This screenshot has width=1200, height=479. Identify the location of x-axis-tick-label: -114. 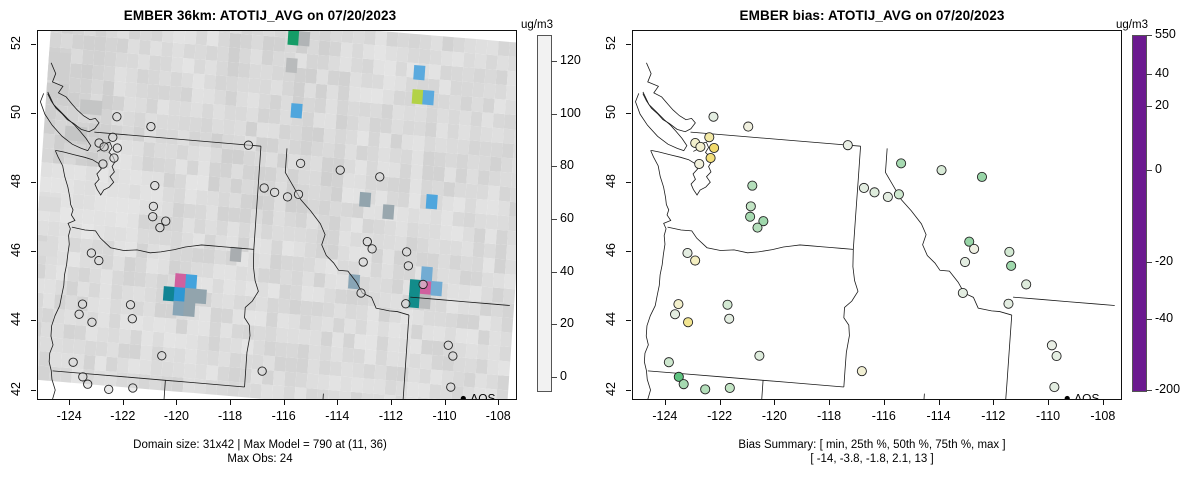
(938, 416).